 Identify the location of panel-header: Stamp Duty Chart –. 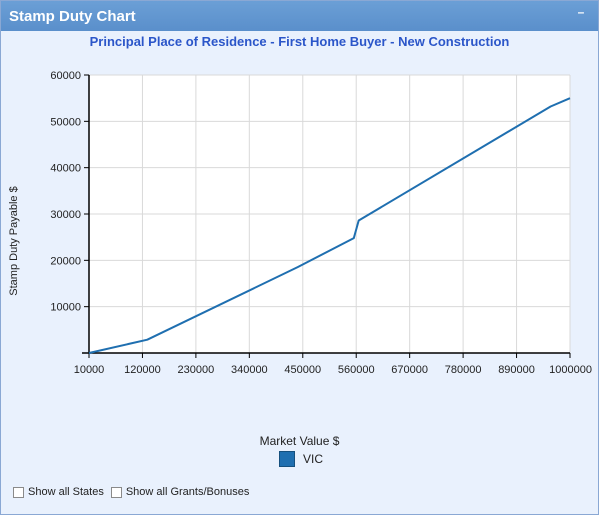
(299, 16).